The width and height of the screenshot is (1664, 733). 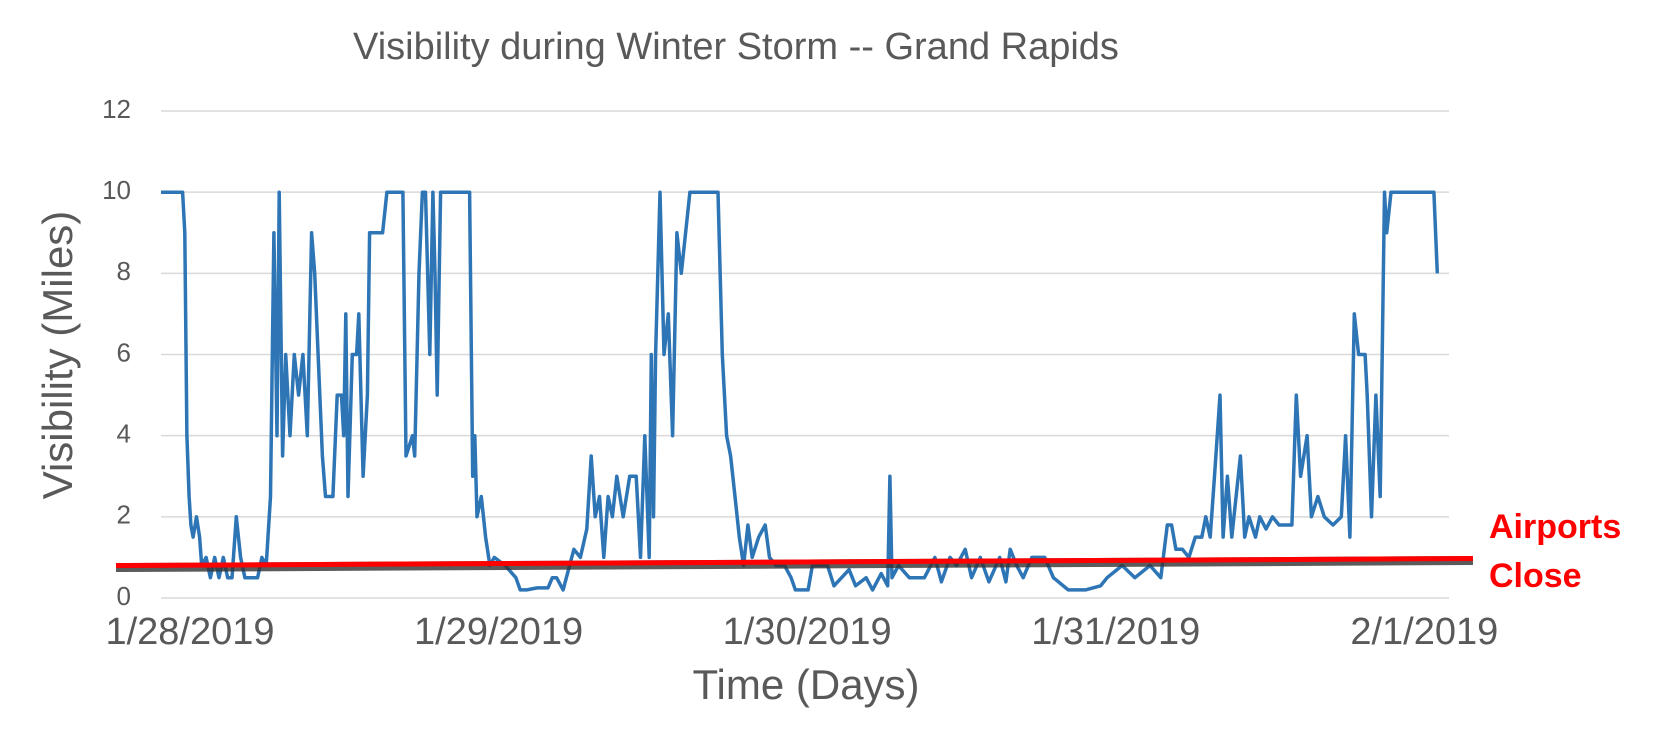 I want to click on y-tick-label: 4, so click(x=124, y=434).